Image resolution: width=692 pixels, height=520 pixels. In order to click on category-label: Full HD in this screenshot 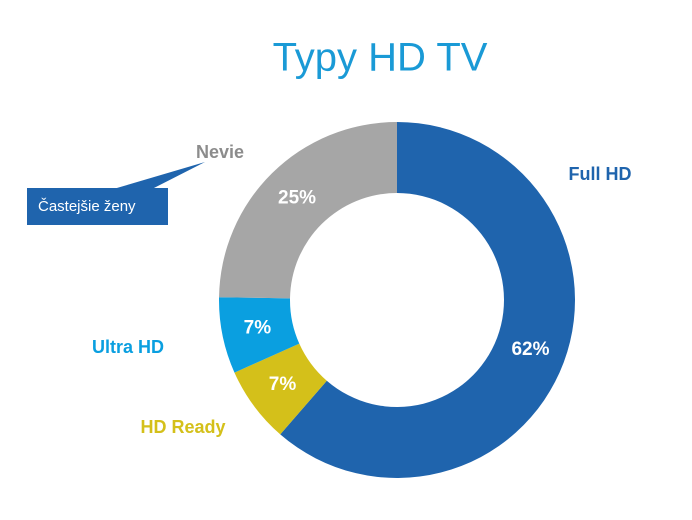, I will do `click(600, 174)`.